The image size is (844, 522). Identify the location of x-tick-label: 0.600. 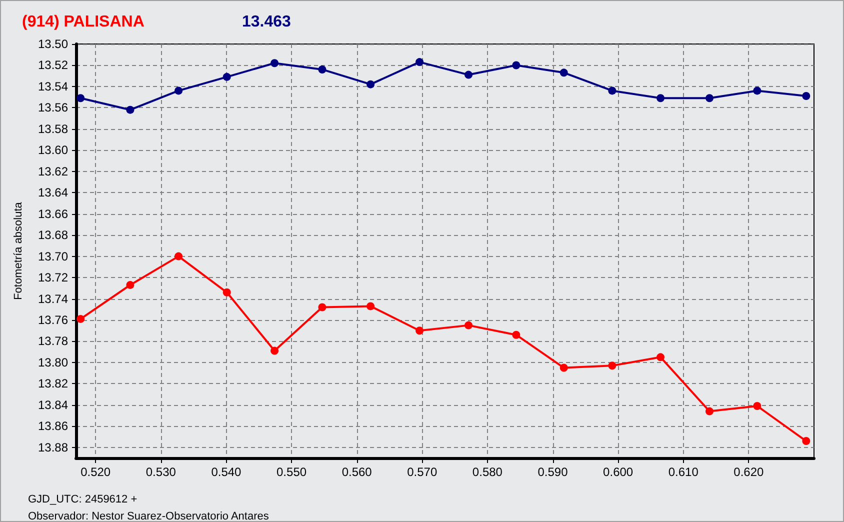
(618, 472).